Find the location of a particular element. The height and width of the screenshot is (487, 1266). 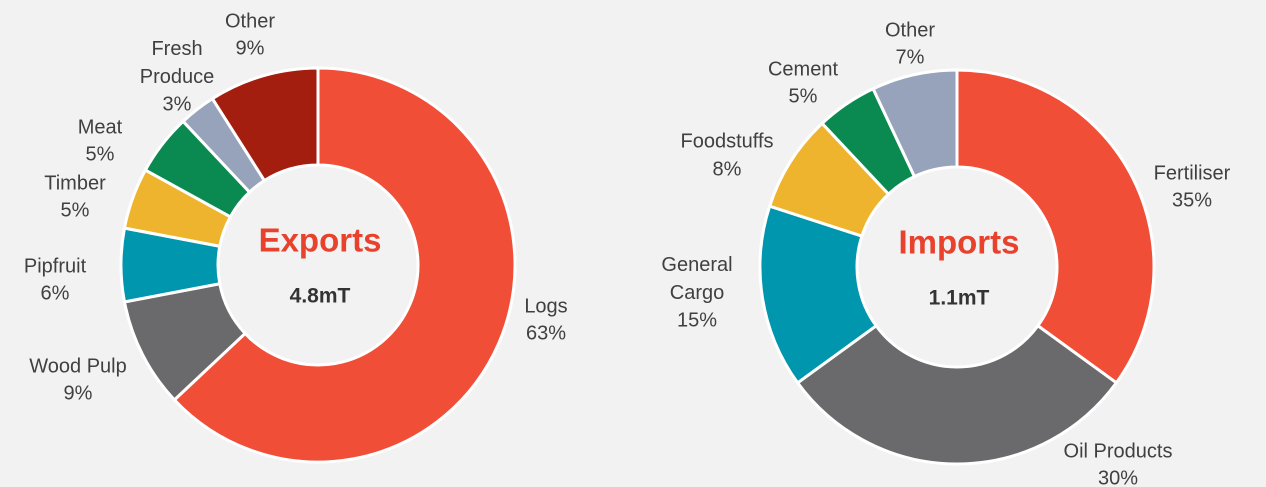

slice-value-label: 35% is located at coordinates (1192, 200).